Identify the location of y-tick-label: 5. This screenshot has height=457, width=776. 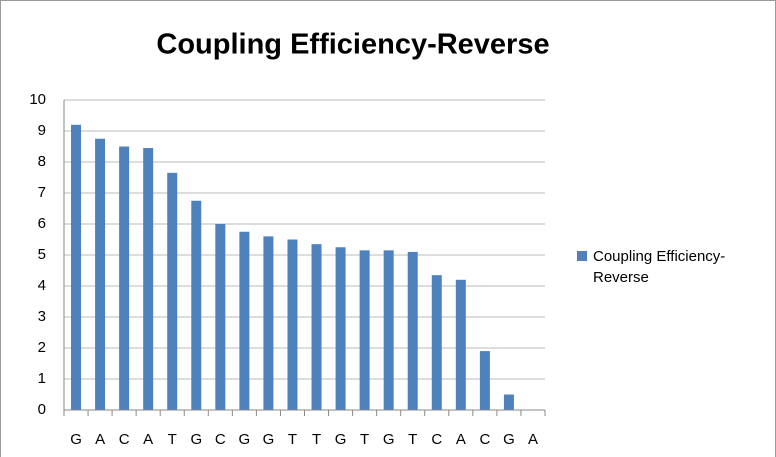
(42, 254).